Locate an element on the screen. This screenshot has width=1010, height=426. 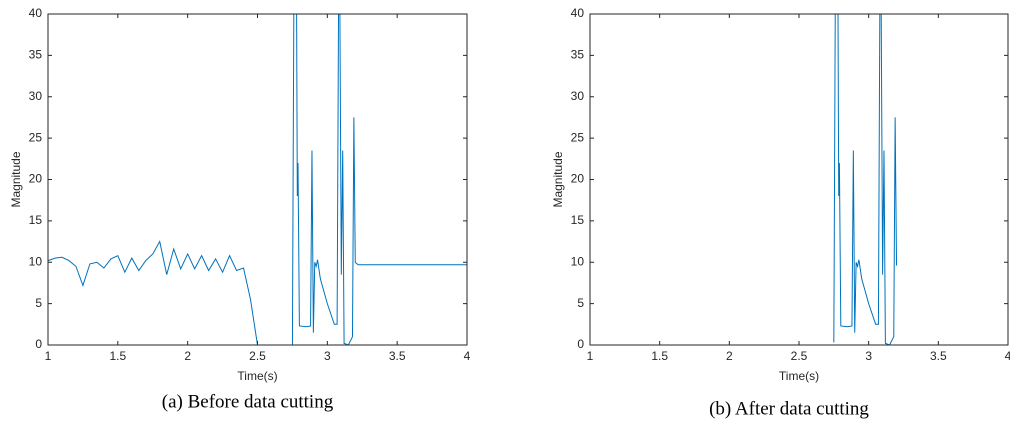
plot-area is located at coordinates (865, 179).